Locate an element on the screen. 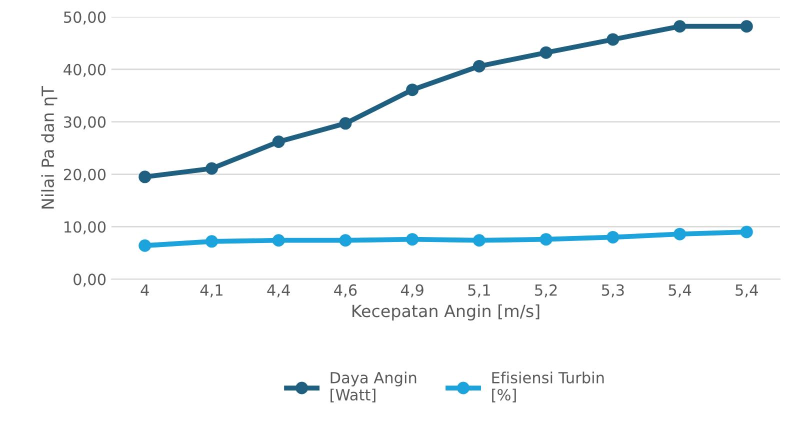 This screenshot has height=423, width=796. y-tick-label: 0,00 is located at coordinates (90, 280).